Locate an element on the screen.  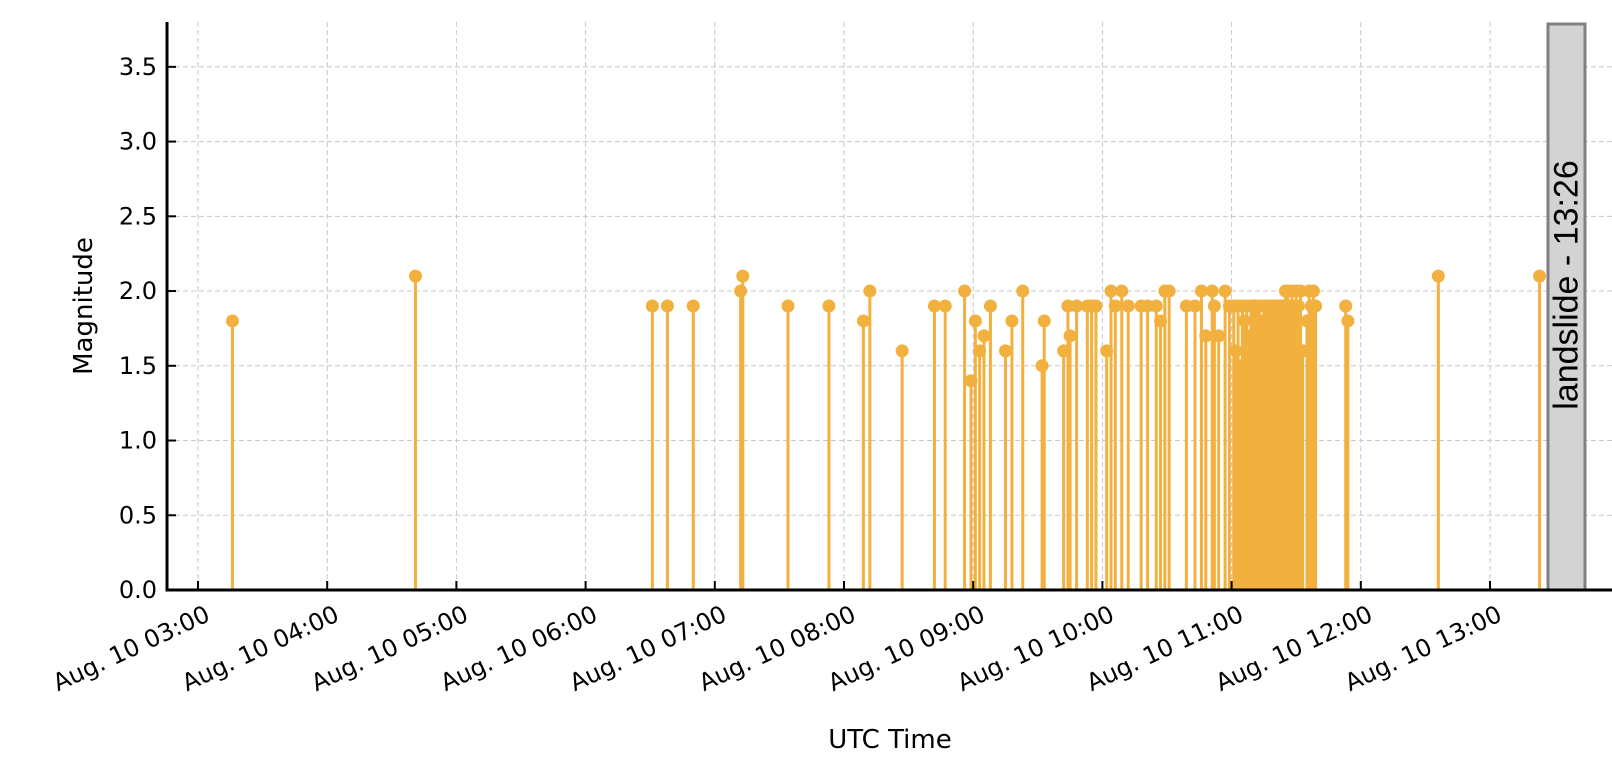
y-tick-label: 2.0 is located at coordinates (138, 291).